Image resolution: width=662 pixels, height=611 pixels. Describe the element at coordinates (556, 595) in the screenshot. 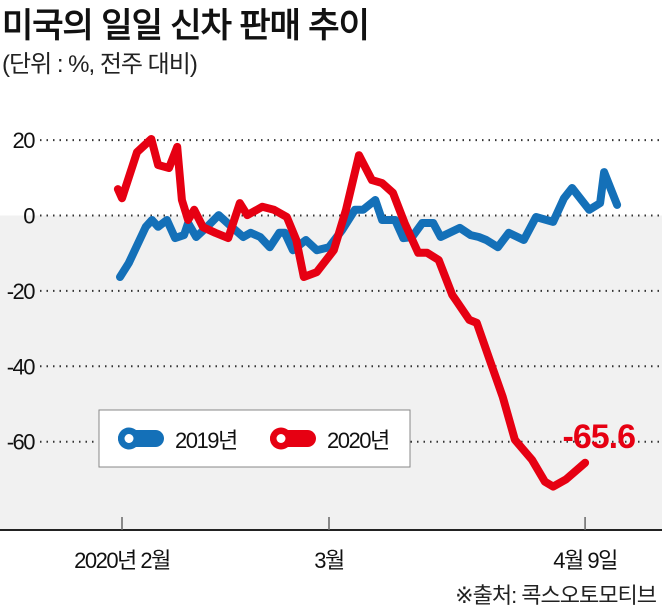

I see `source-note: ※출처: 콕스오토모티브` at that location.